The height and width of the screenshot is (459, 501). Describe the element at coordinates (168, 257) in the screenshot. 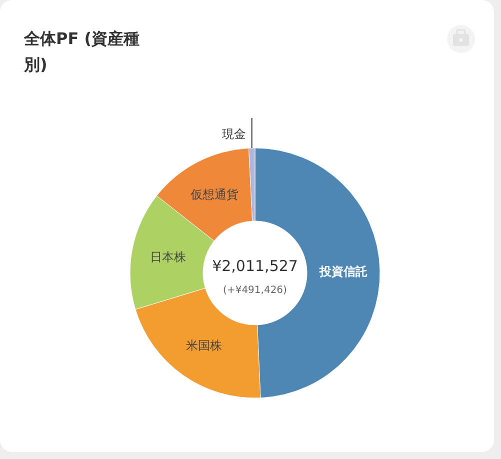

I see `slice-label: 日本株` at that location.